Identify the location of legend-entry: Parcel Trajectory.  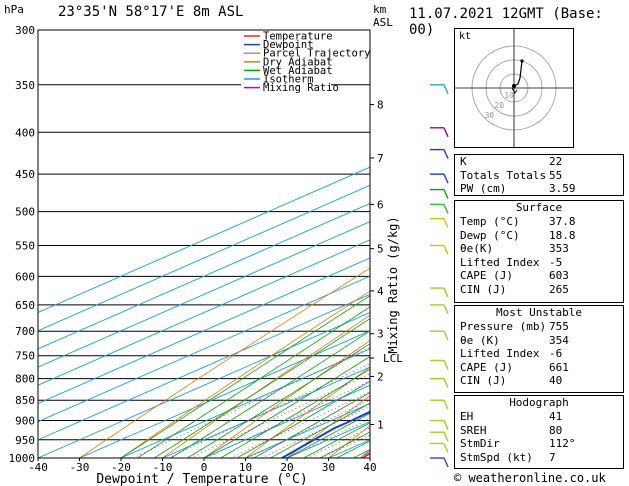
(316, 54).